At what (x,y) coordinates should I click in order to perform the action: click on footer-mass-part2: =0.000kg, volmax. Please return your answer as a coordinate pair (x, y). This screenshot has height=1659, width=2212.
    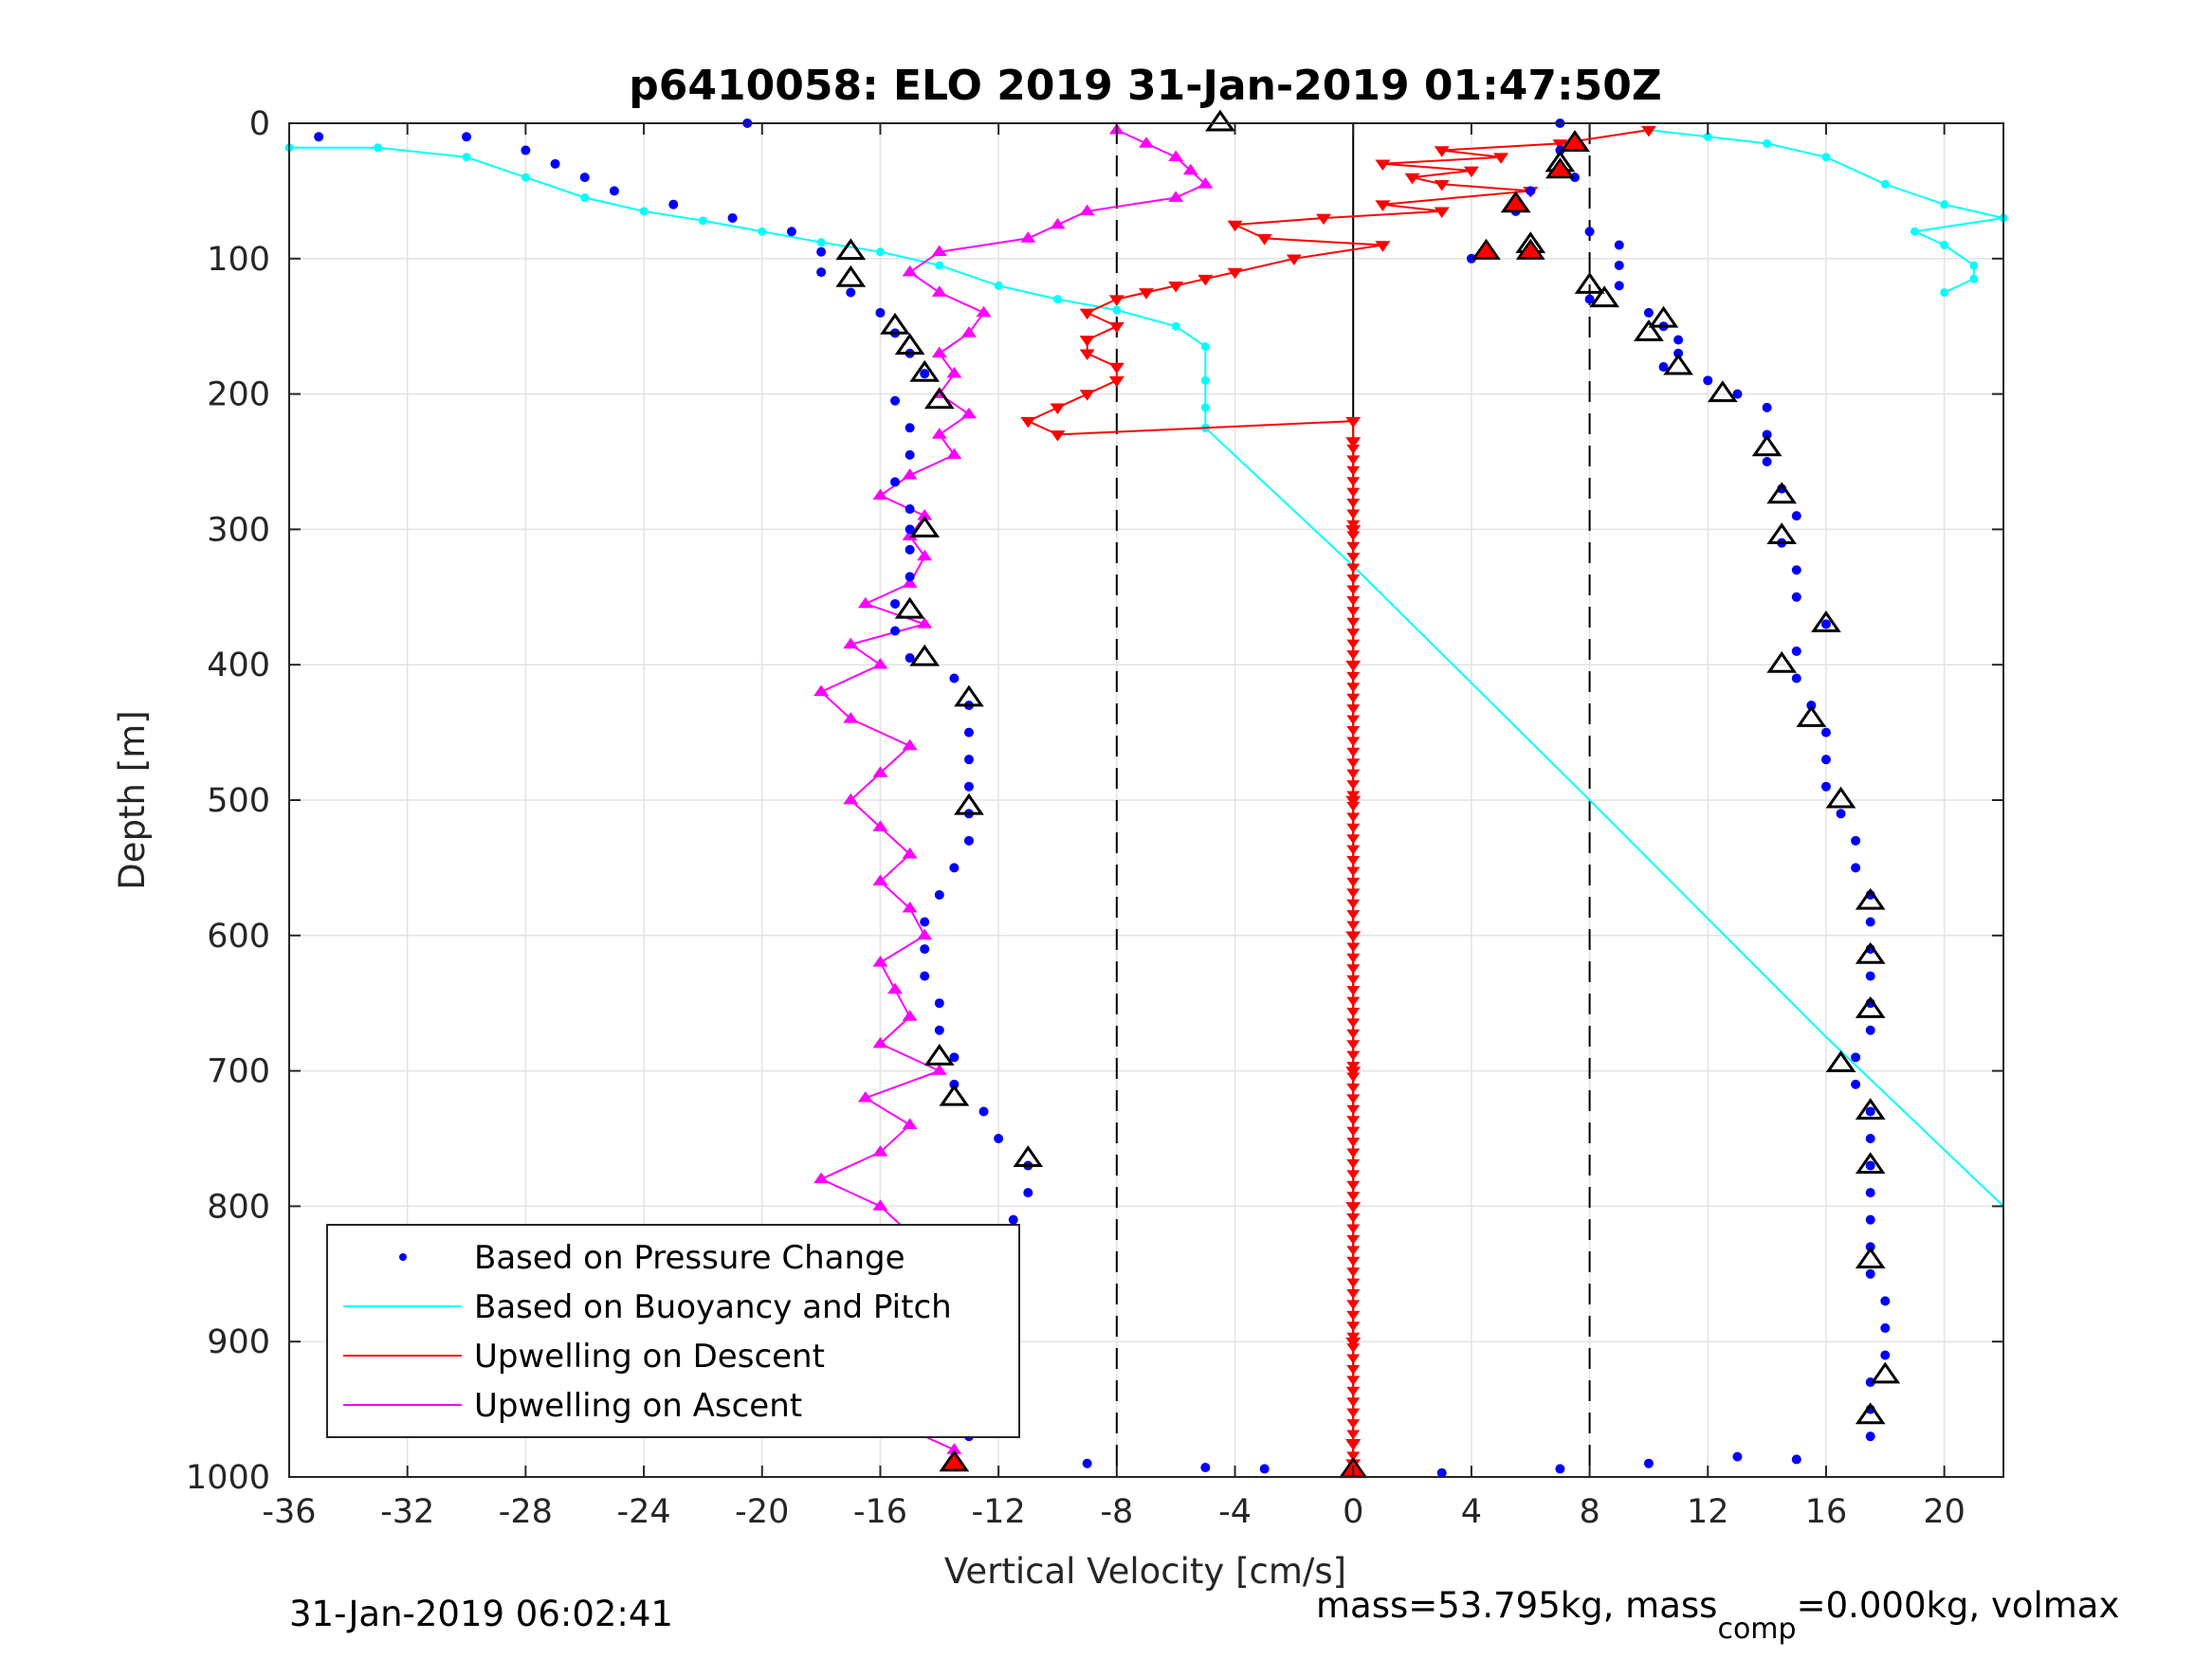
    Looking at the image, I should click on (1958, 1605).